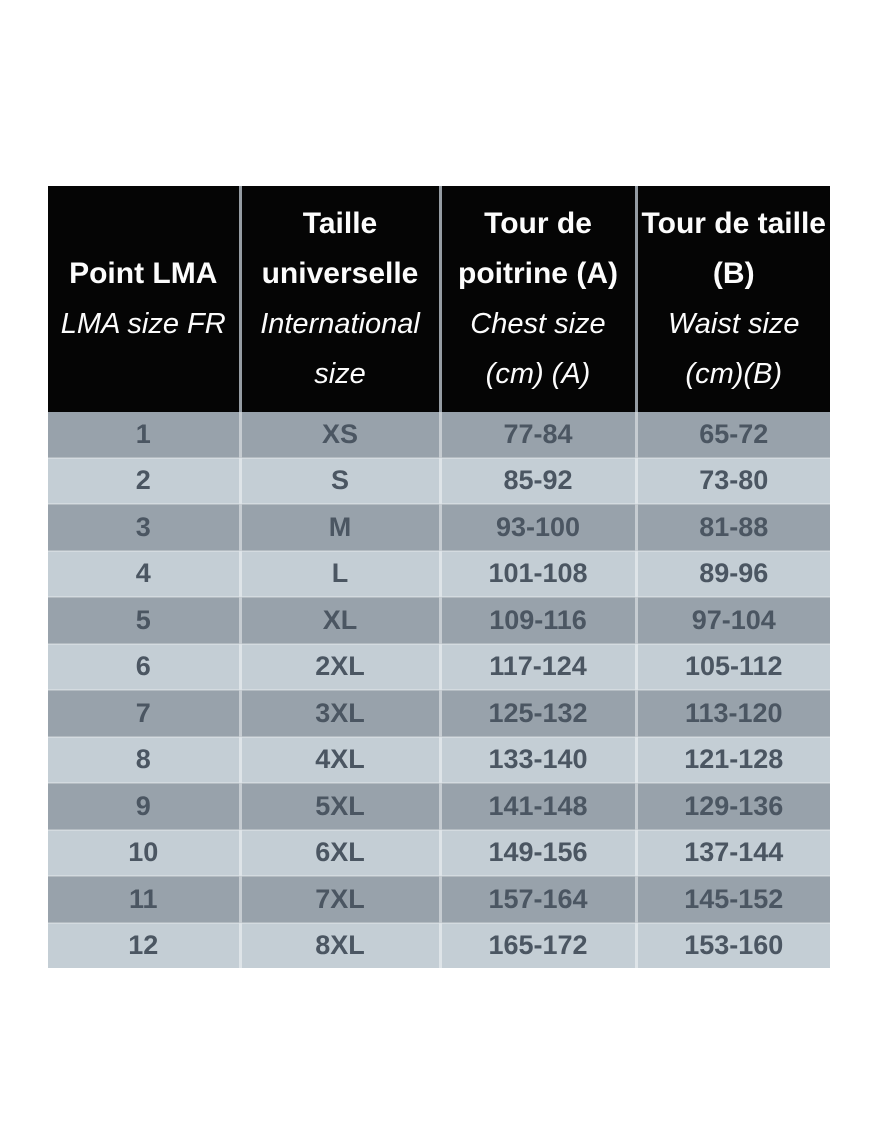 The width and height of the screenshot is (880, 1138). I want to click on table-row: 11 7XL 157-164 145-152, so click(439, 899).